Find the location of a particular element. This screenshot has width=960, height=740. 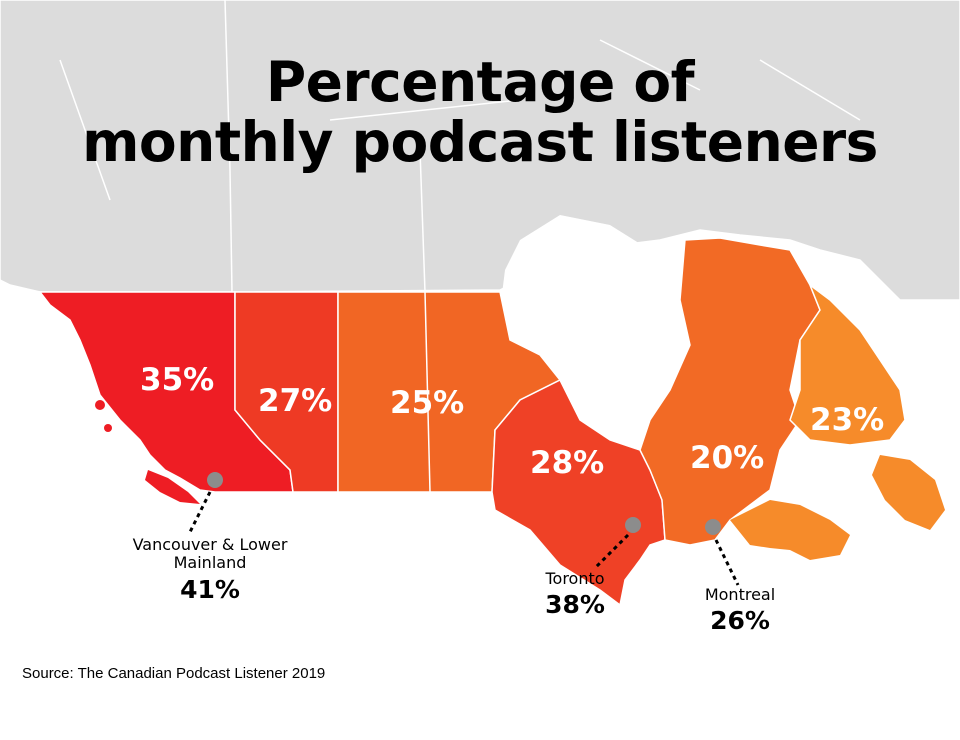

title-line-1: Percentage of is located at coordinates (480, 82).